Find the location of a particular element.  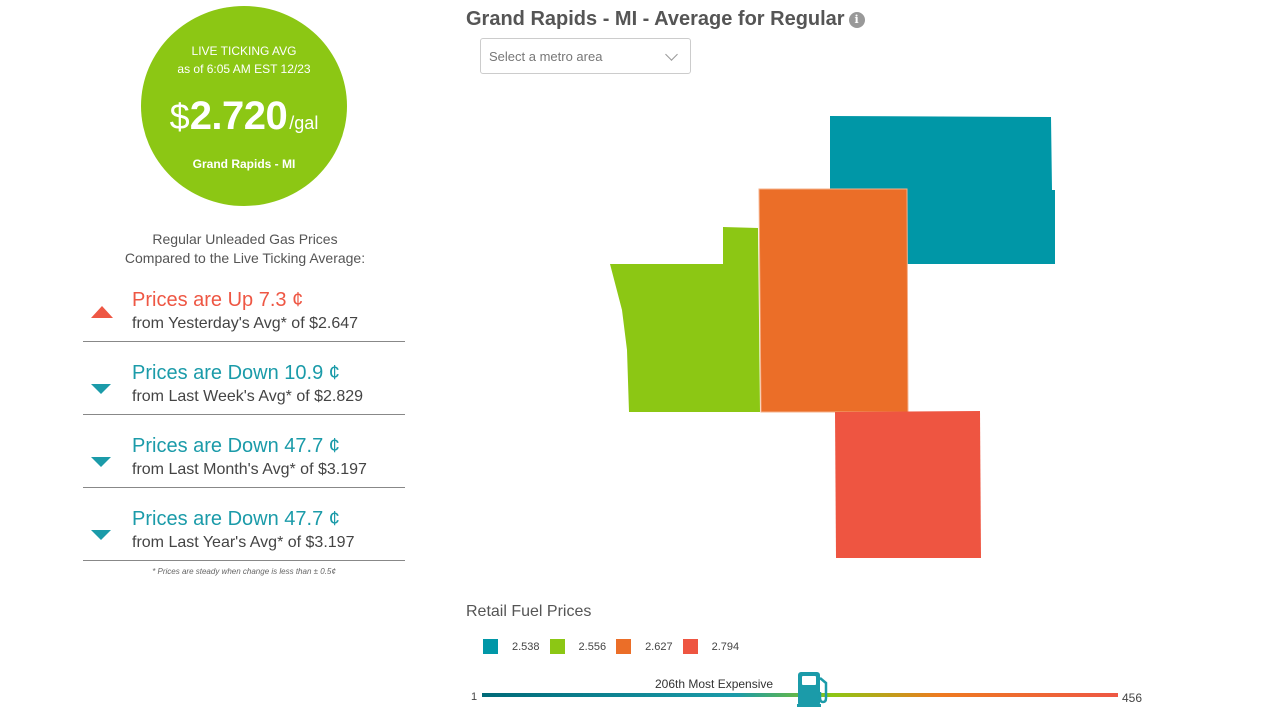

map-region-teal is located at coordinates (942, 190).